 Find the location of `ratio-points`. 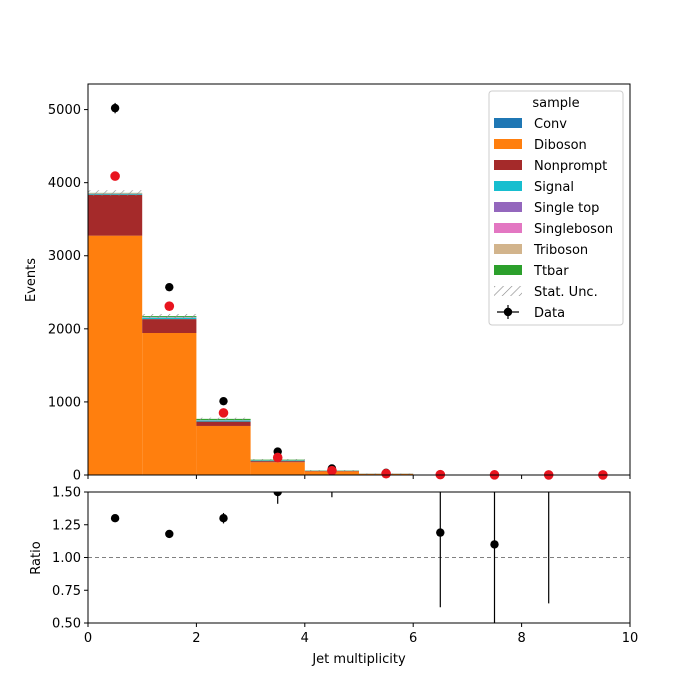

ratio-points is located at coordinates (331, 552).